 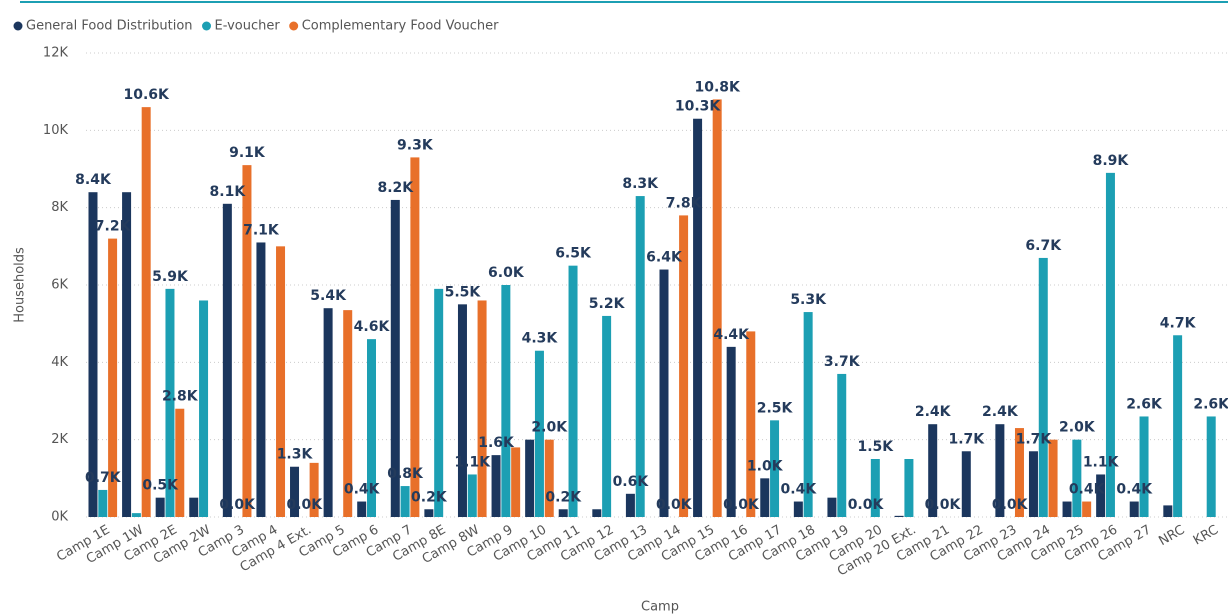 I want to click on value-label: 3.7K, so click(x=842, y=362).